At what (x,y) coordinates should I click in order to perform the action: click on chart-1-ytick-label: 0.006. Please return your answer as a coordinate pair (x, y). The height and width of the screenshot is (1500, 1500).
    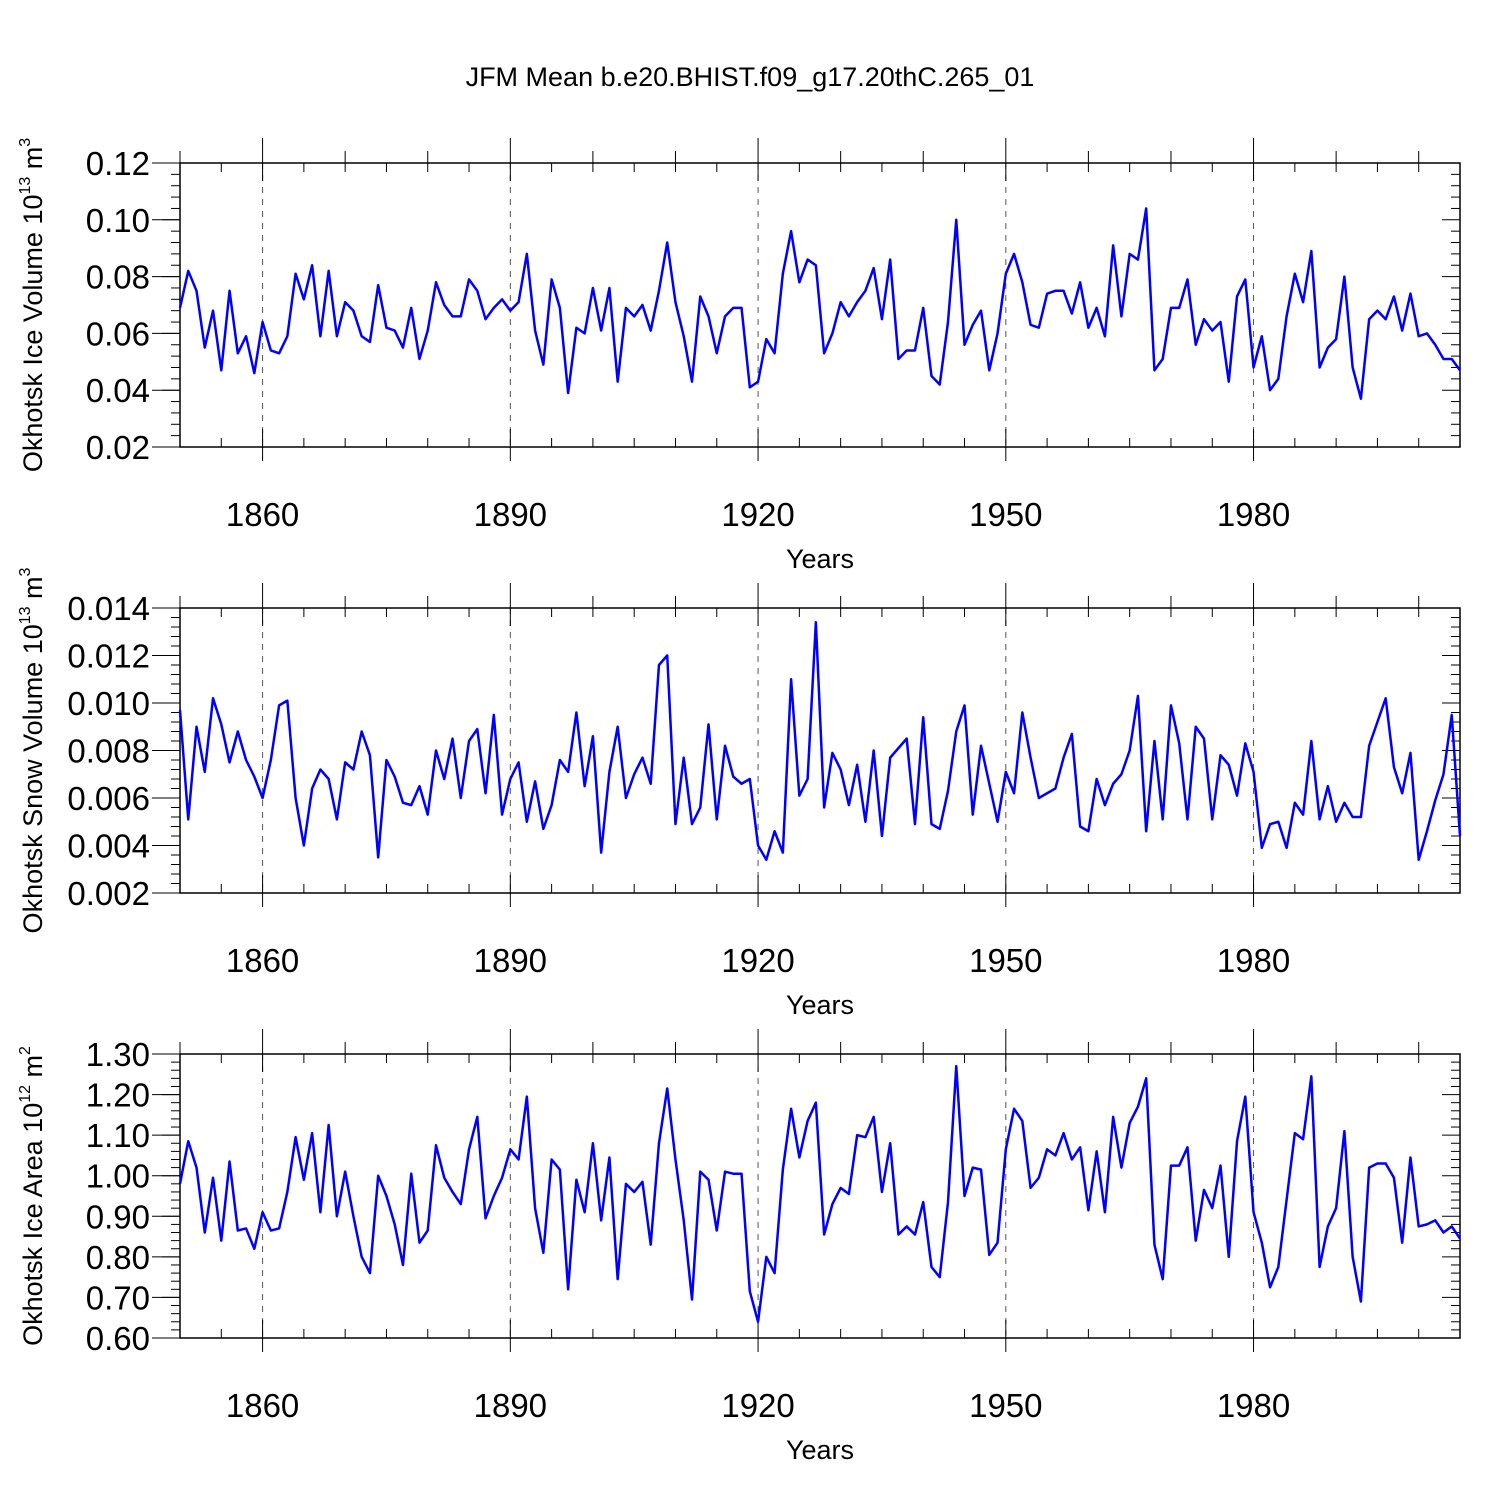
    Looking at the image, I should click on (108, 798).